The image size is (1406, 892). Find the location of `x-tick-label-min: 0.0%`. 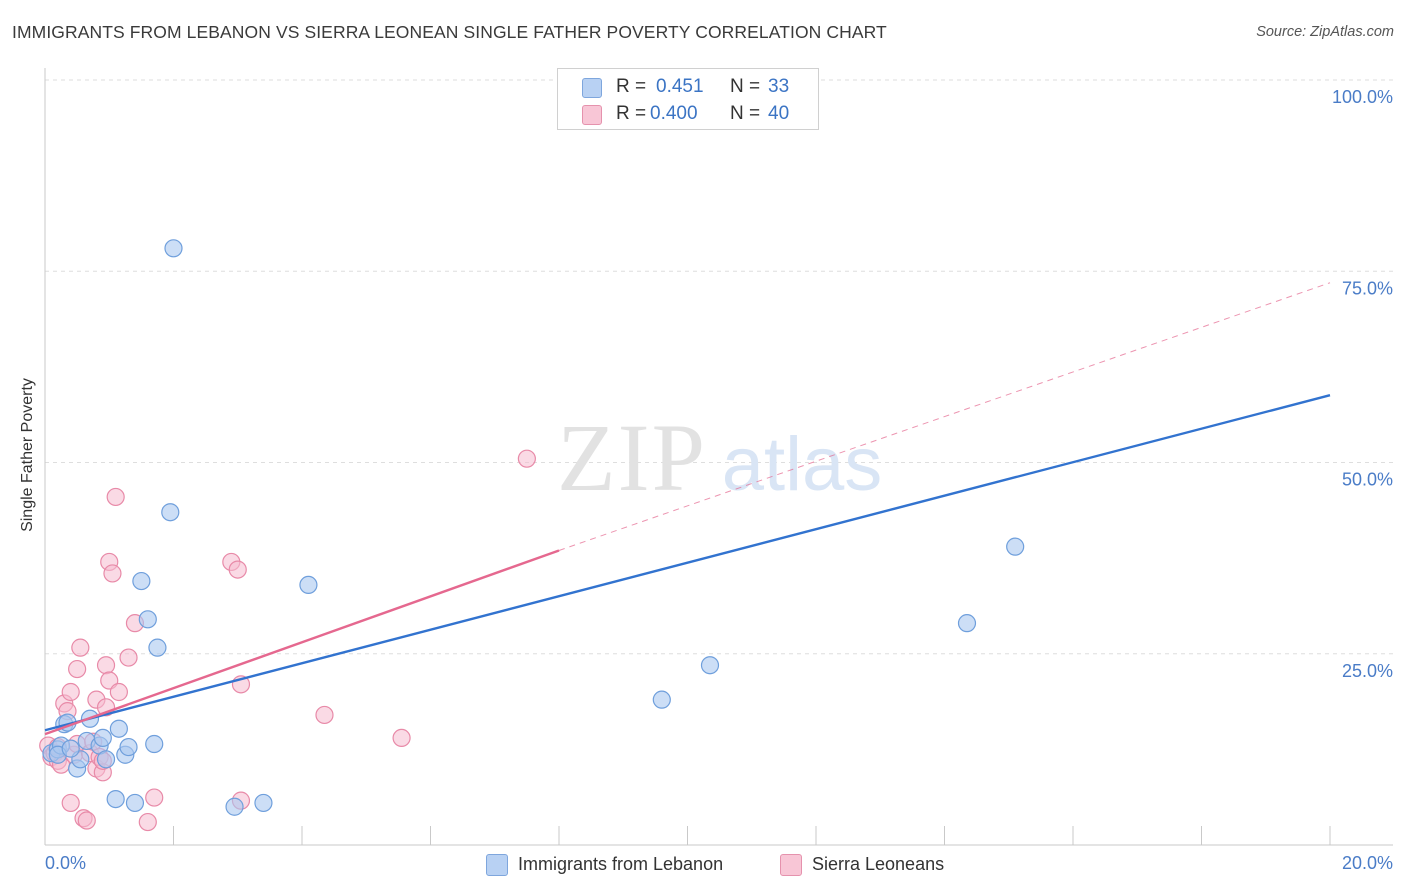

x-tick-label-min: 0.0% is located at coordinates (65, 863).